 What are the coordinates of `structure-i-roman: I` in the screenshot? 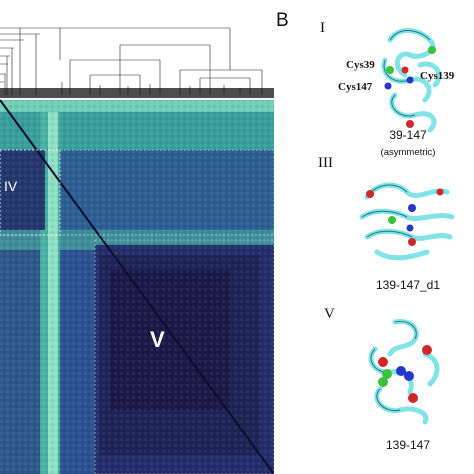 It's located at (322, 28).